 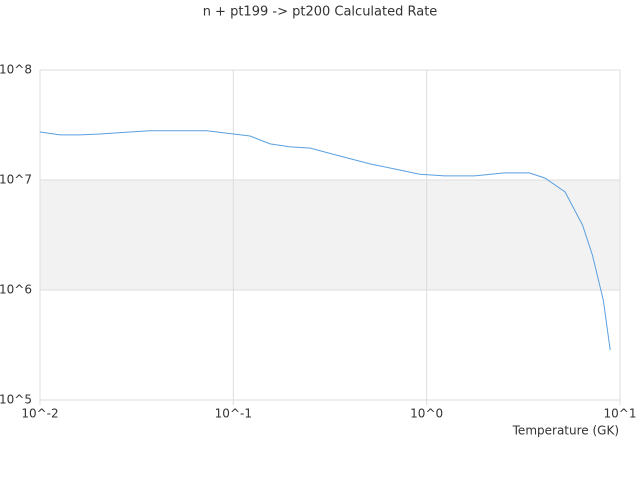 I want to click on x-tick-label: 10^-2, so click(x=39, y=414).